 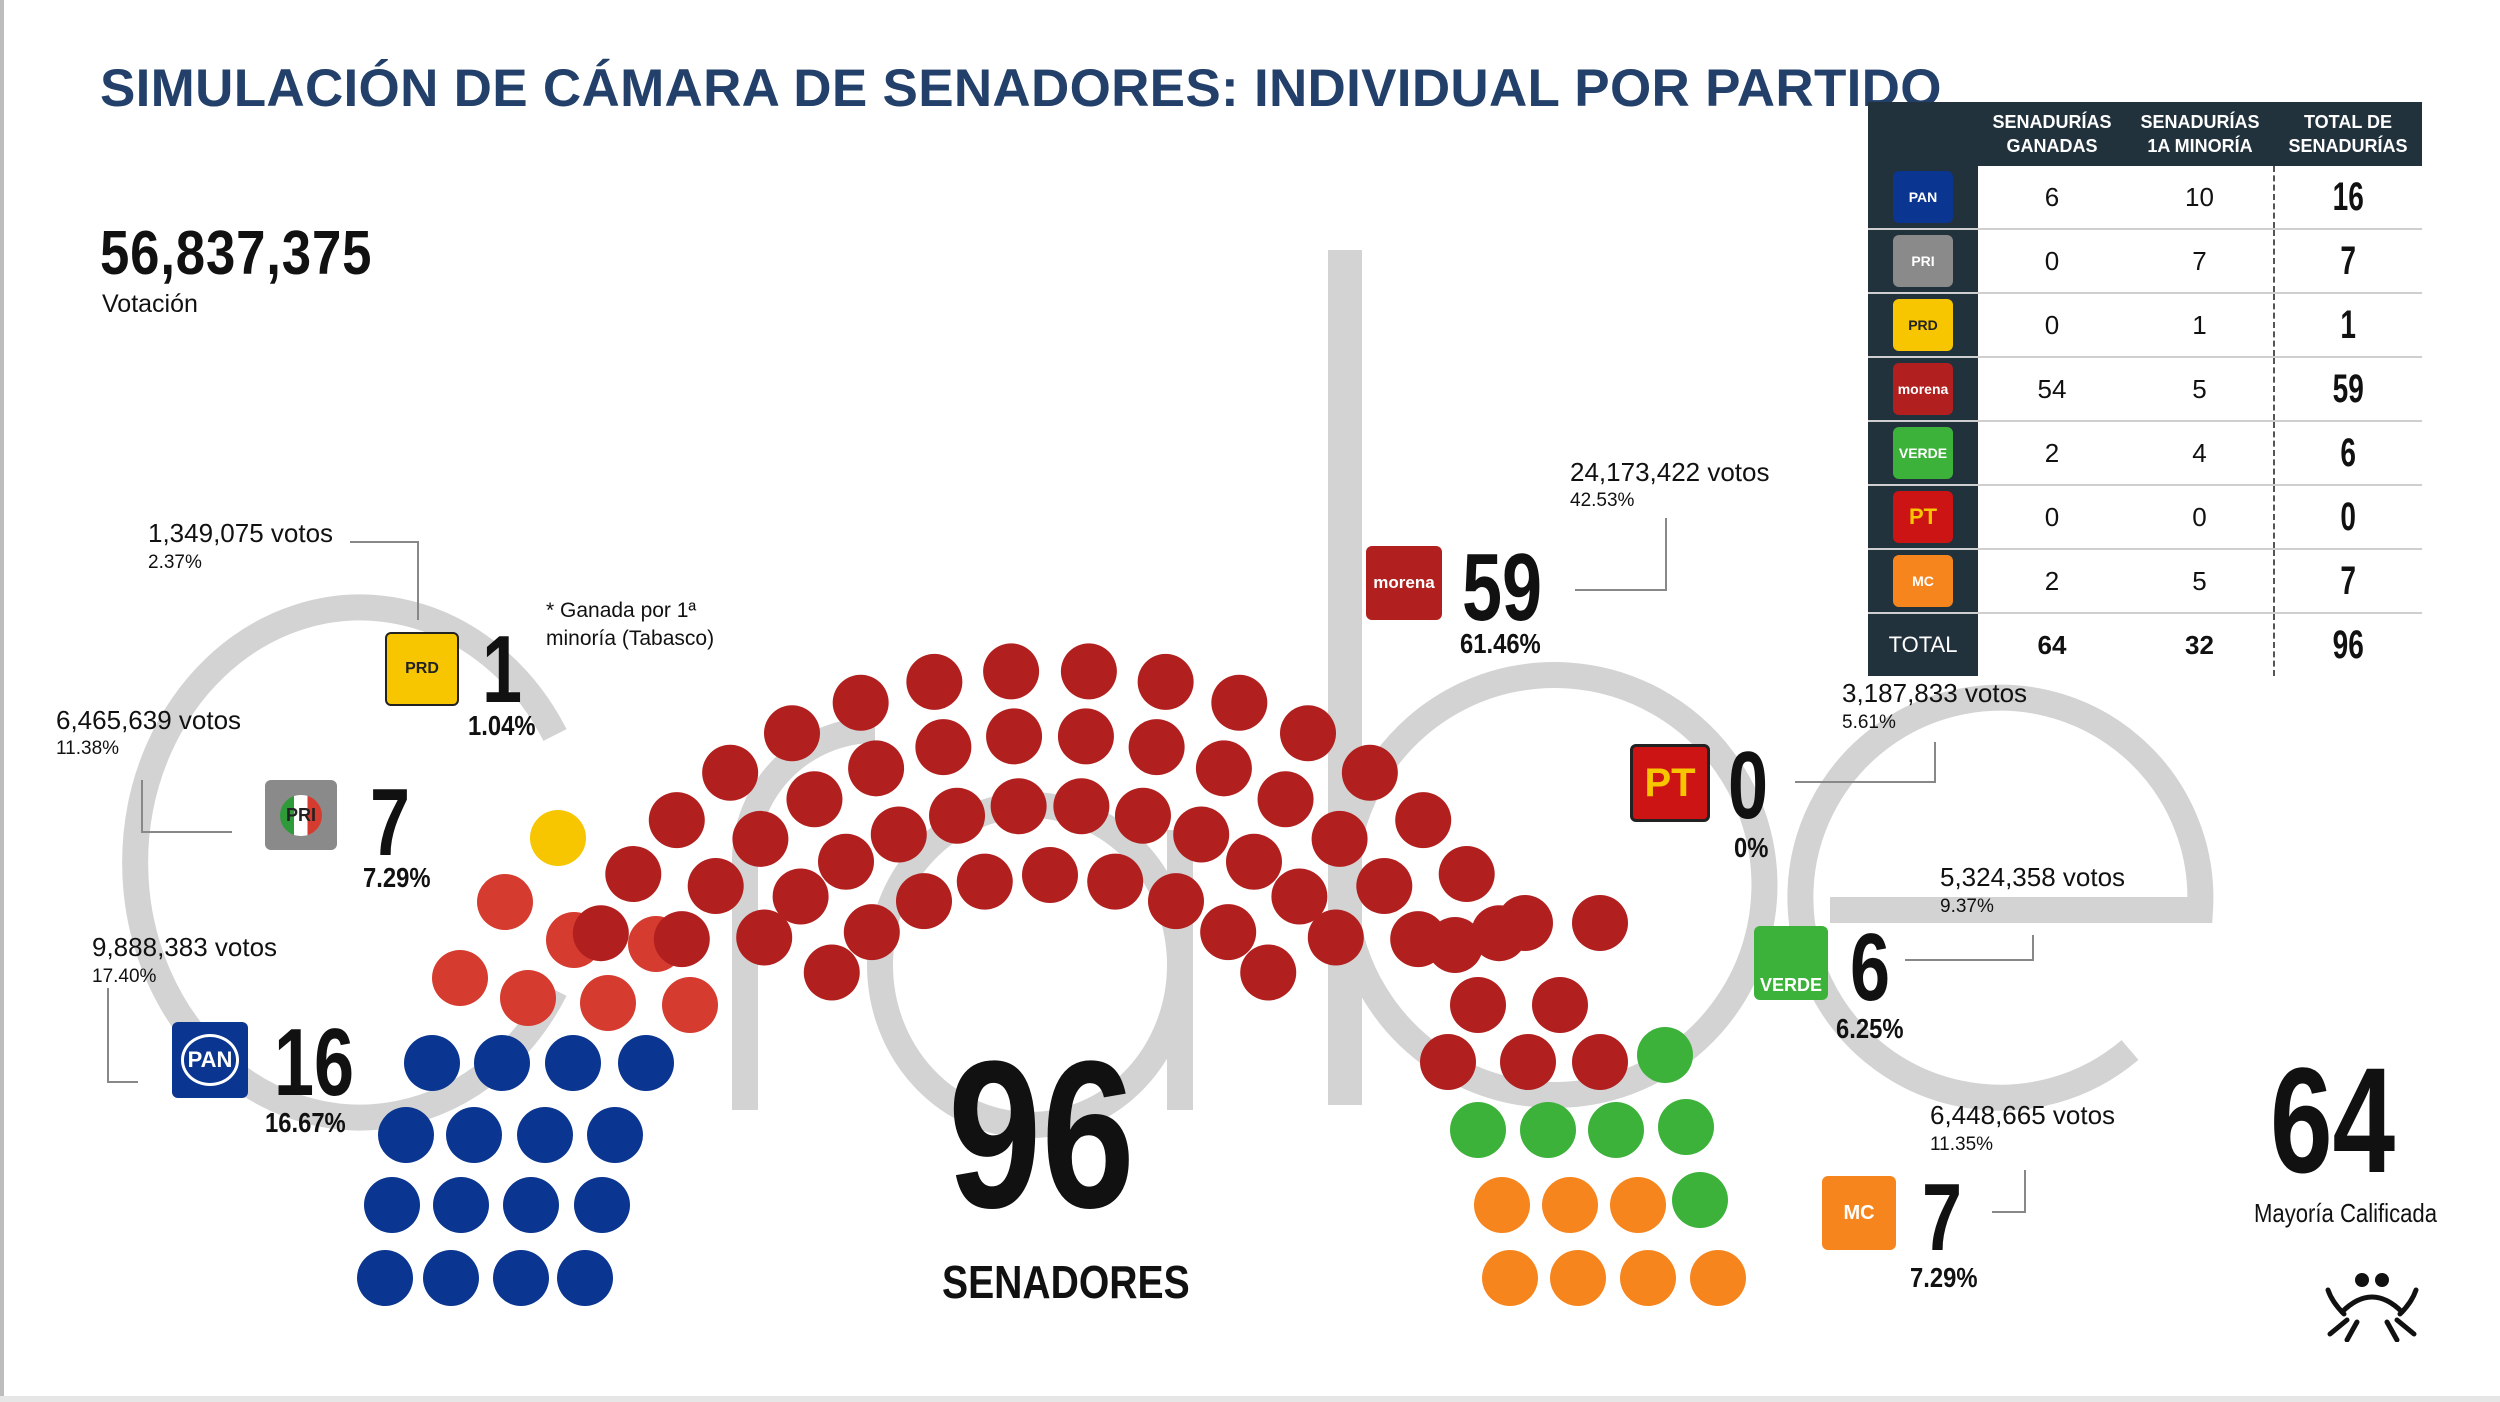 I want to click on table-row: morena 54 5 59, so click(x=2145, y=389).